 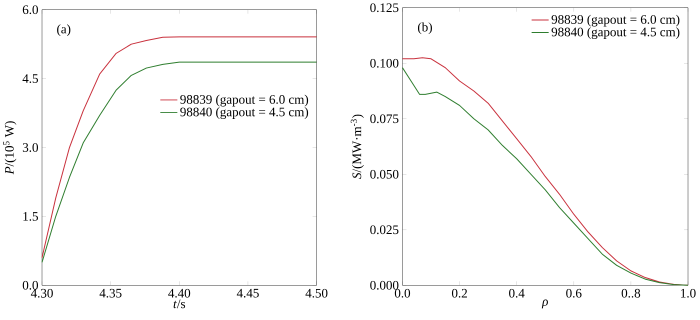 What do you see at coordinates (384, 63) in the screenshot?
I see `y-tick-label: 0.100` at bounding box center [384, 63].